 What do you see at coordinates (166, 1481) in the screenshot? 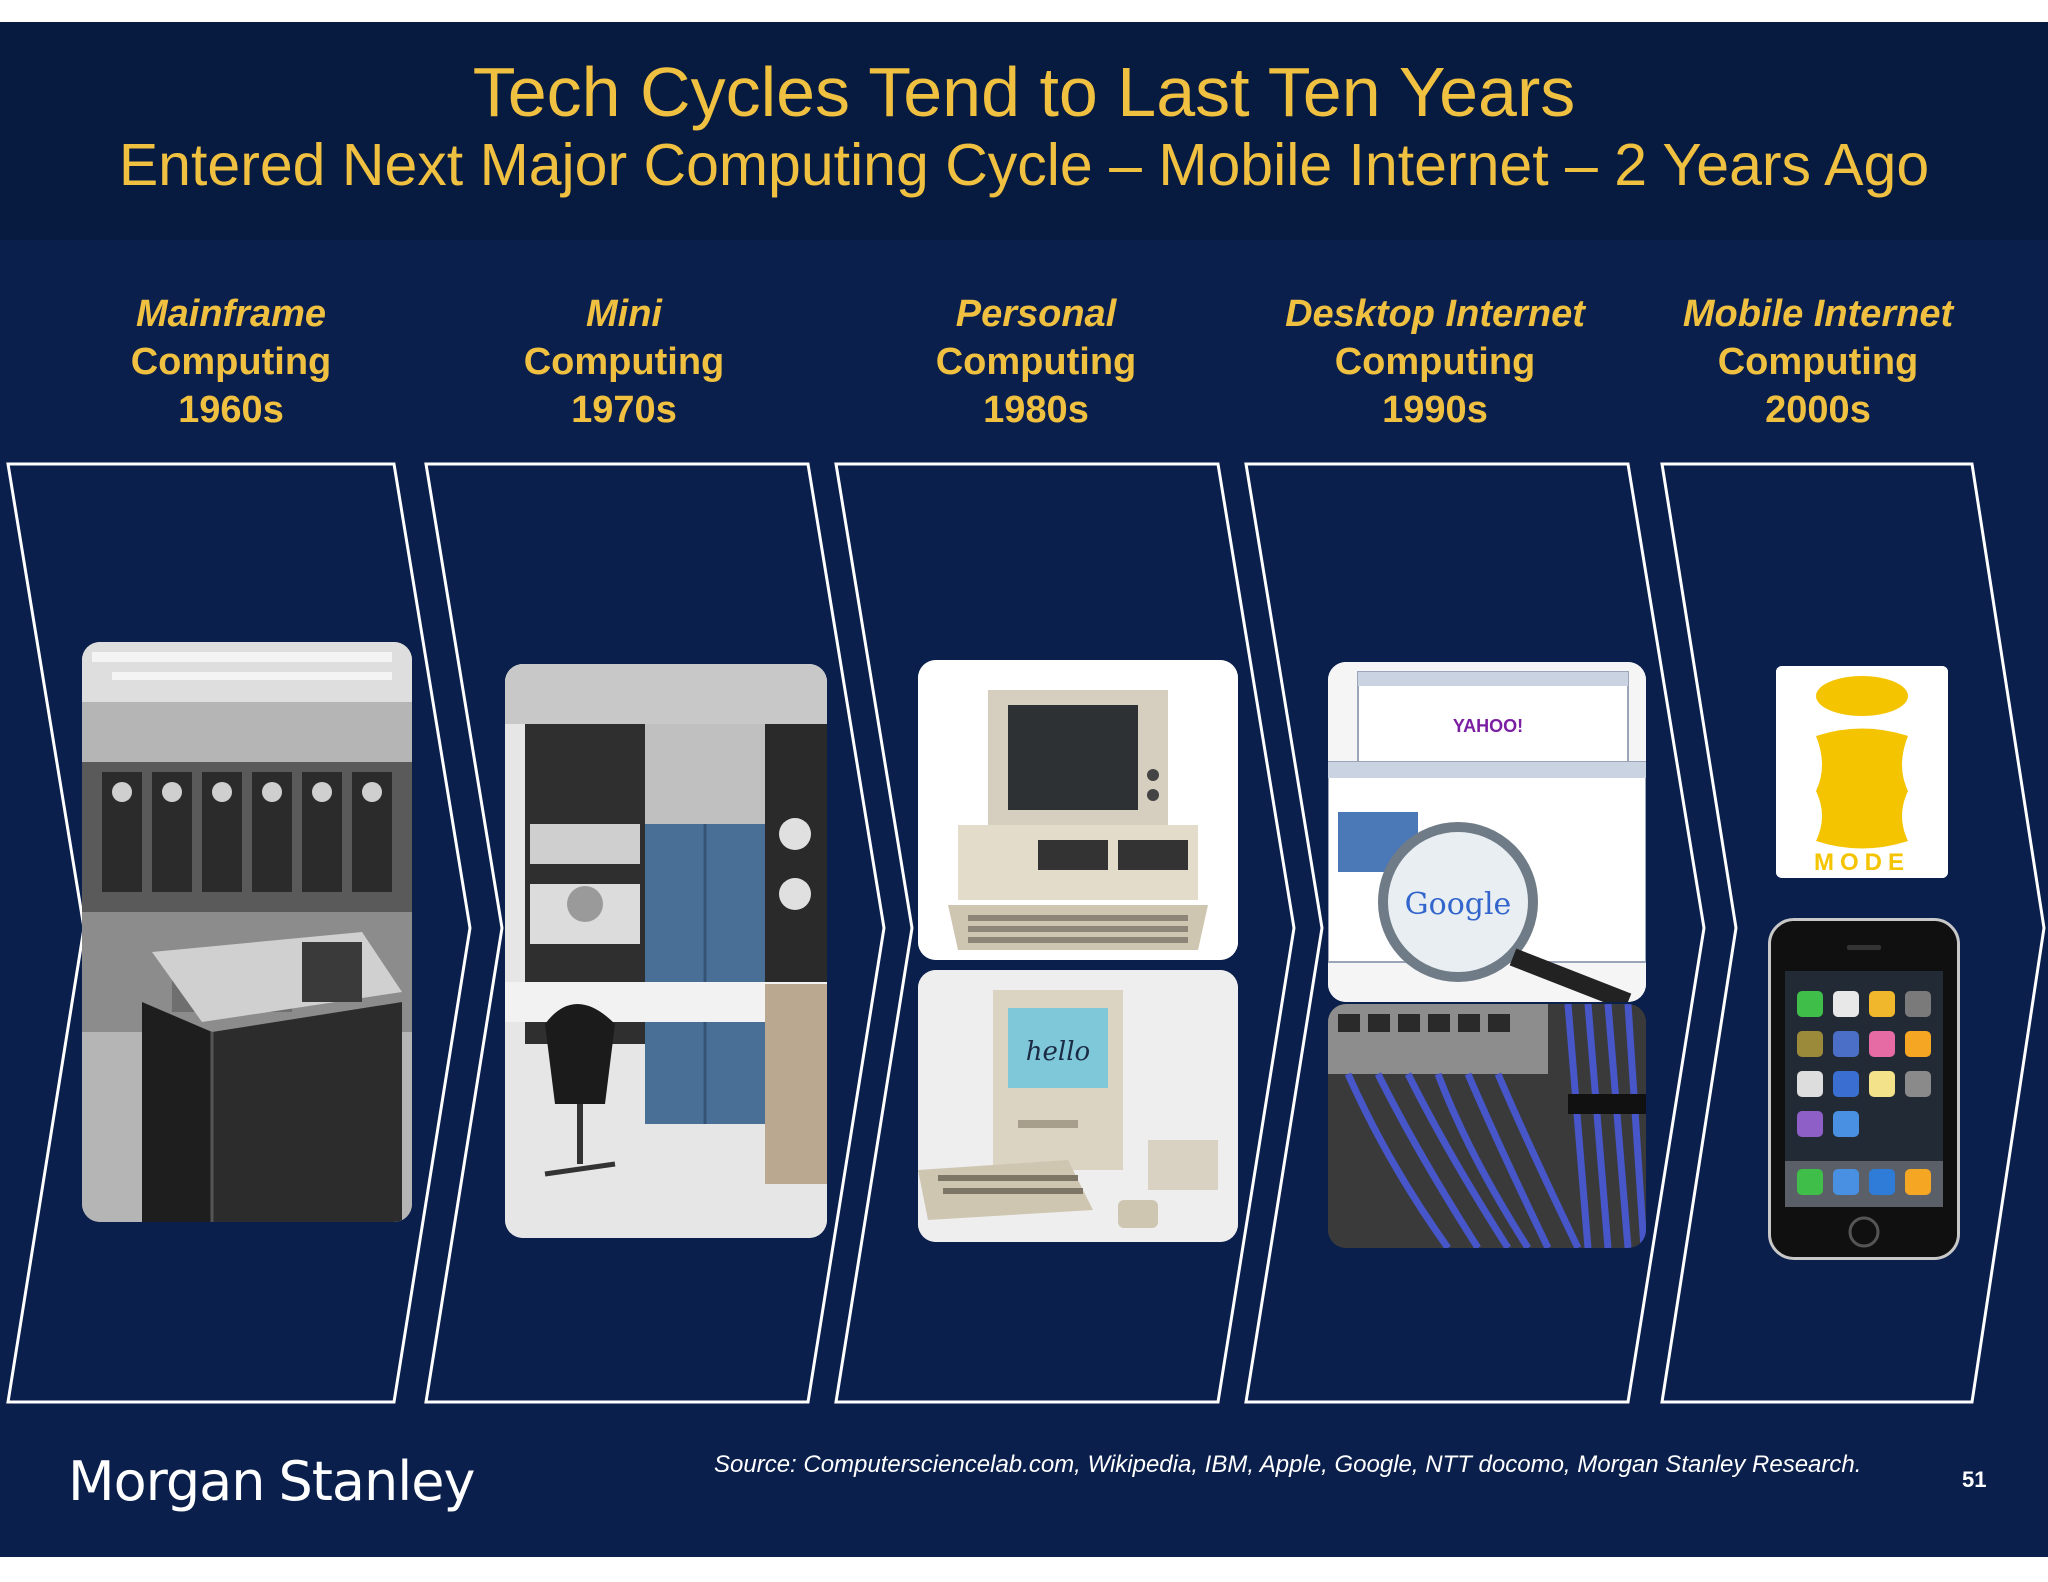
I see `logo-word-1: Morgan` at bounding box center [166, 1481].